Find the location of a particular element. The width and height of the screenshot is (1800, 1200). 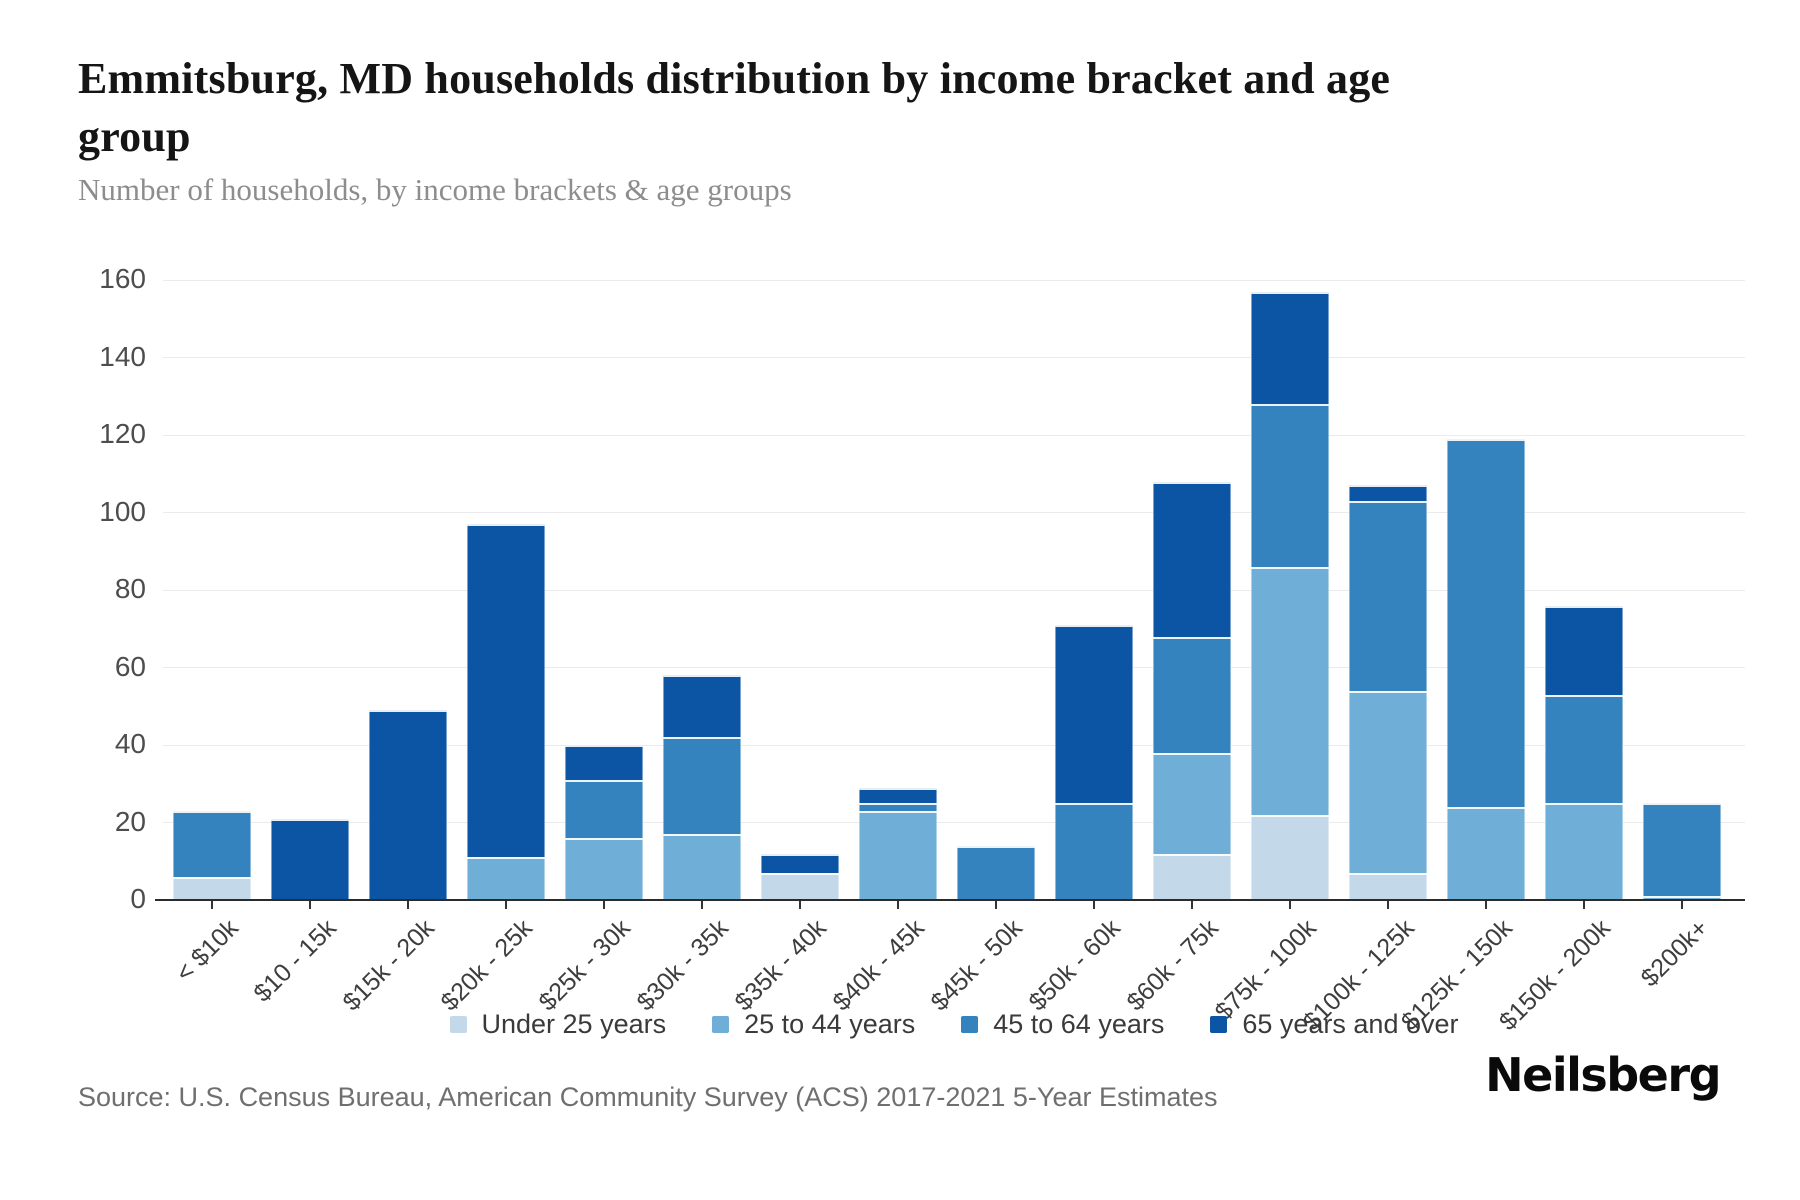

legend-label: 25 to 44 years is located at coordinates (830, 1023).